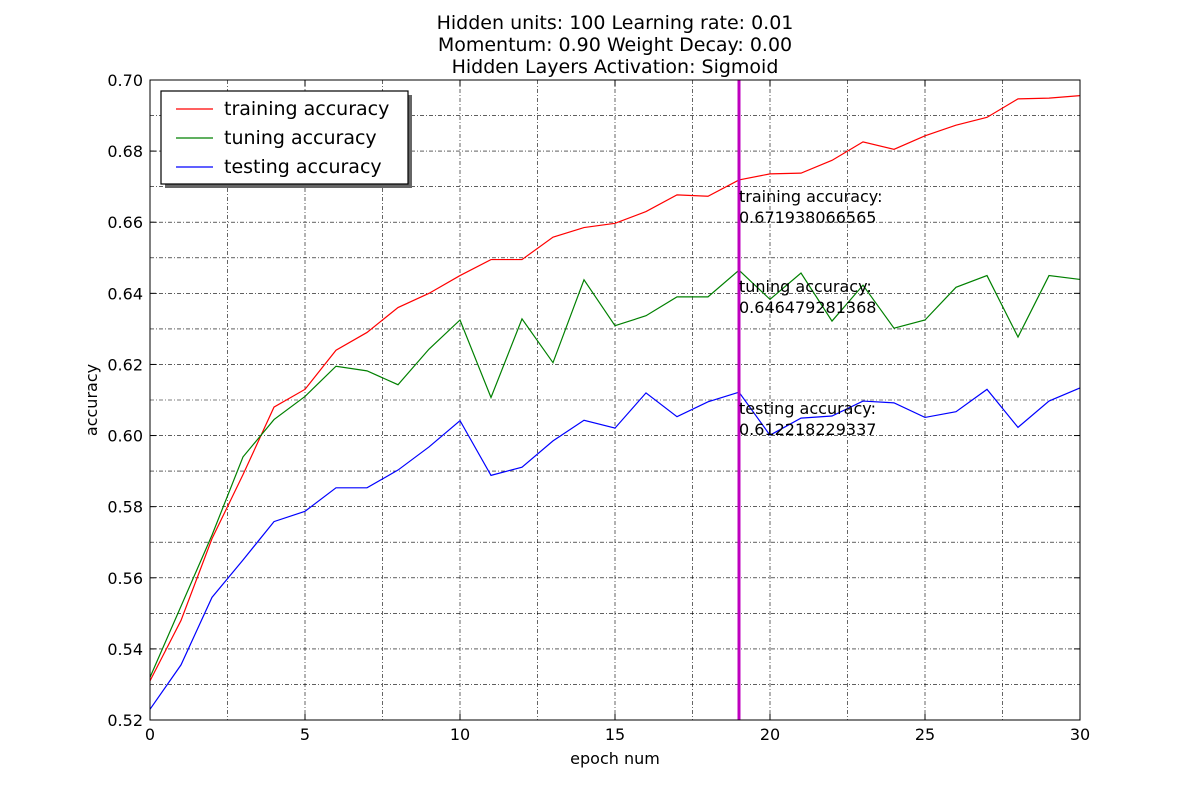  What do you see at coordinates (807, 217) in the screenshot?
I see `annotation-0-line-1: 0.671938066565` at bounding box center [807, 217].